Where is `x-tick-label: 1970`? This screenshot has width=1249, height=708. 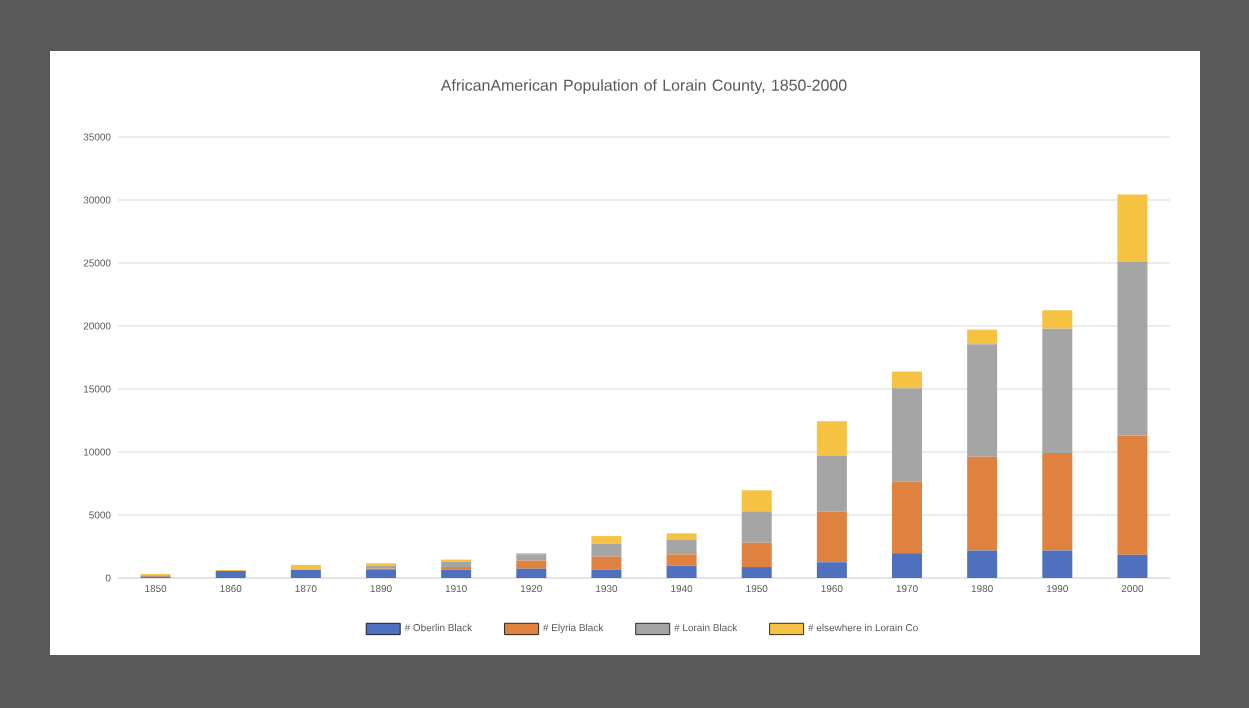
x-tick-label: 1970 is located at coordinates (907, 589).